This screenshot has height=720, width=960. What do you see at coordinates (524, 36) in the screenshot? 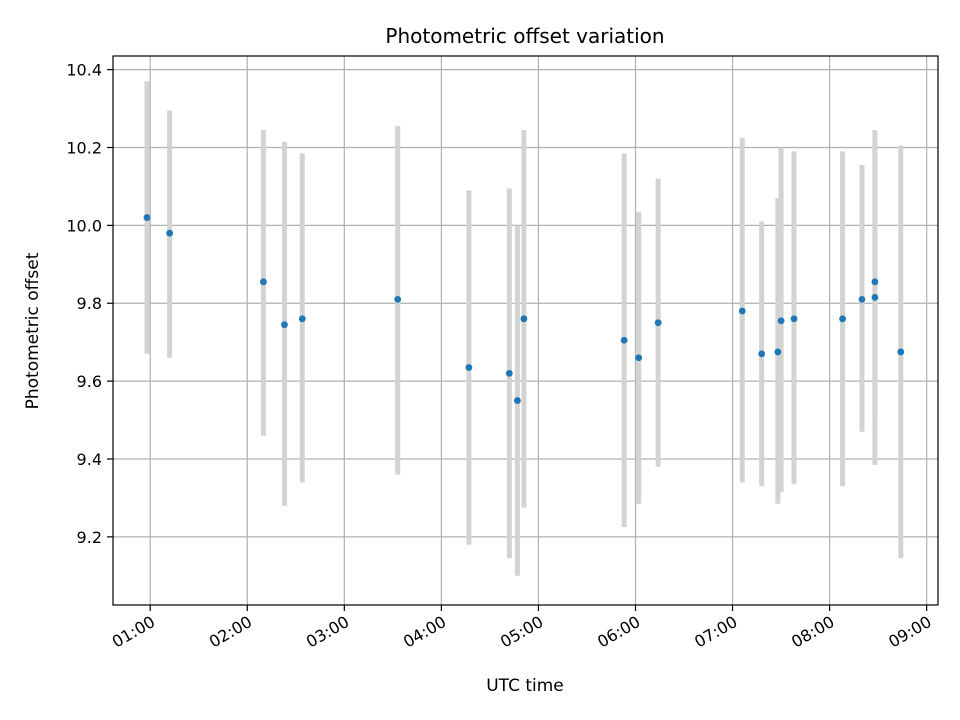
I see `chart-title: Photometric offset variation` at bounding box center [524, 36].